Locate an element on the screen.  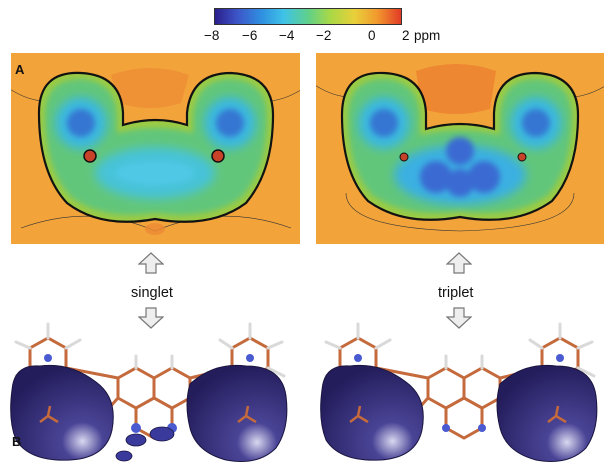
molecule-surface-triplet-svg is located at coordinates (459, 392).